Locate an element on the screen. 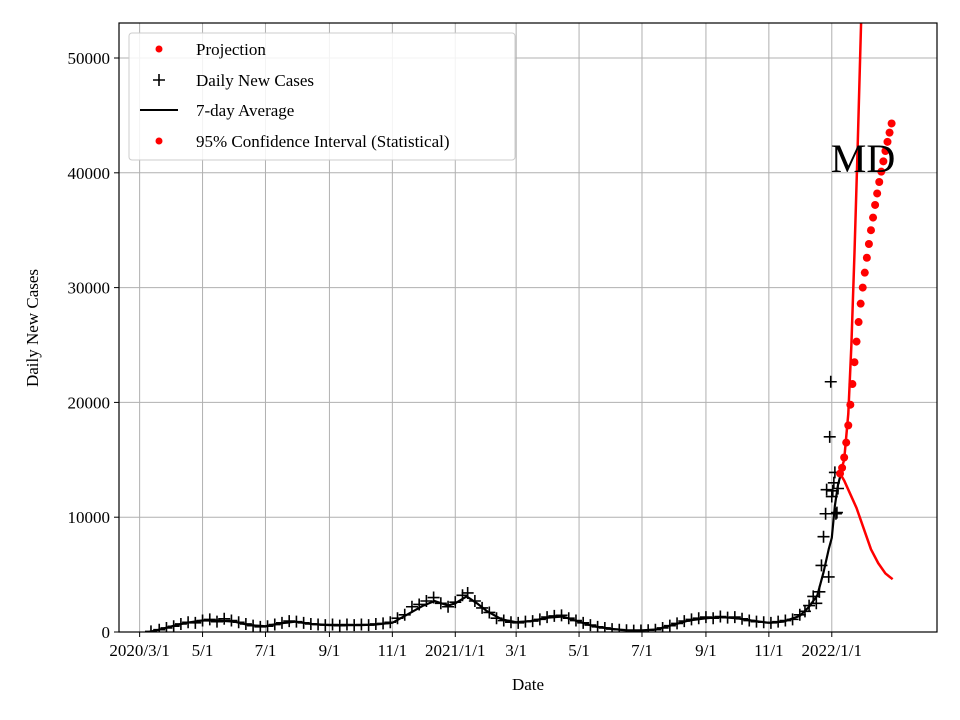  y-tick-label: 40000 is located at coordinates (89, 173).